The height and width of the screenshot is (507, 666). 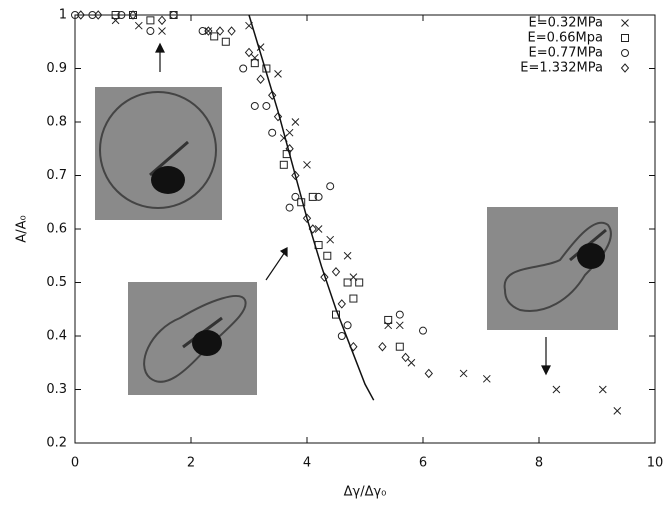 I want to click on y-tick-label: 0.9, so click(x=56, y=68).